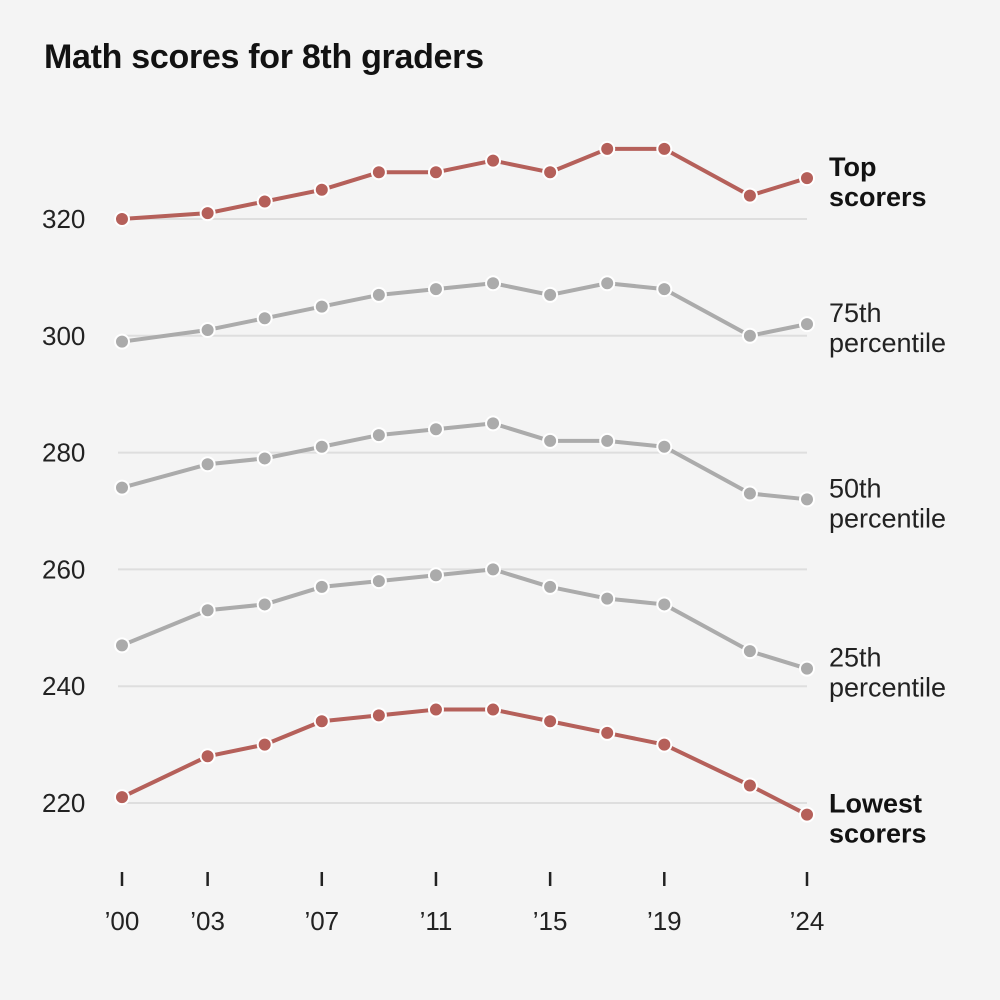 The image size is (1000, 1000). What do you see at coordinates (887, 328) in the screenshot?
I see `series-label: 75th percentile` at bounding box center [887, 328].